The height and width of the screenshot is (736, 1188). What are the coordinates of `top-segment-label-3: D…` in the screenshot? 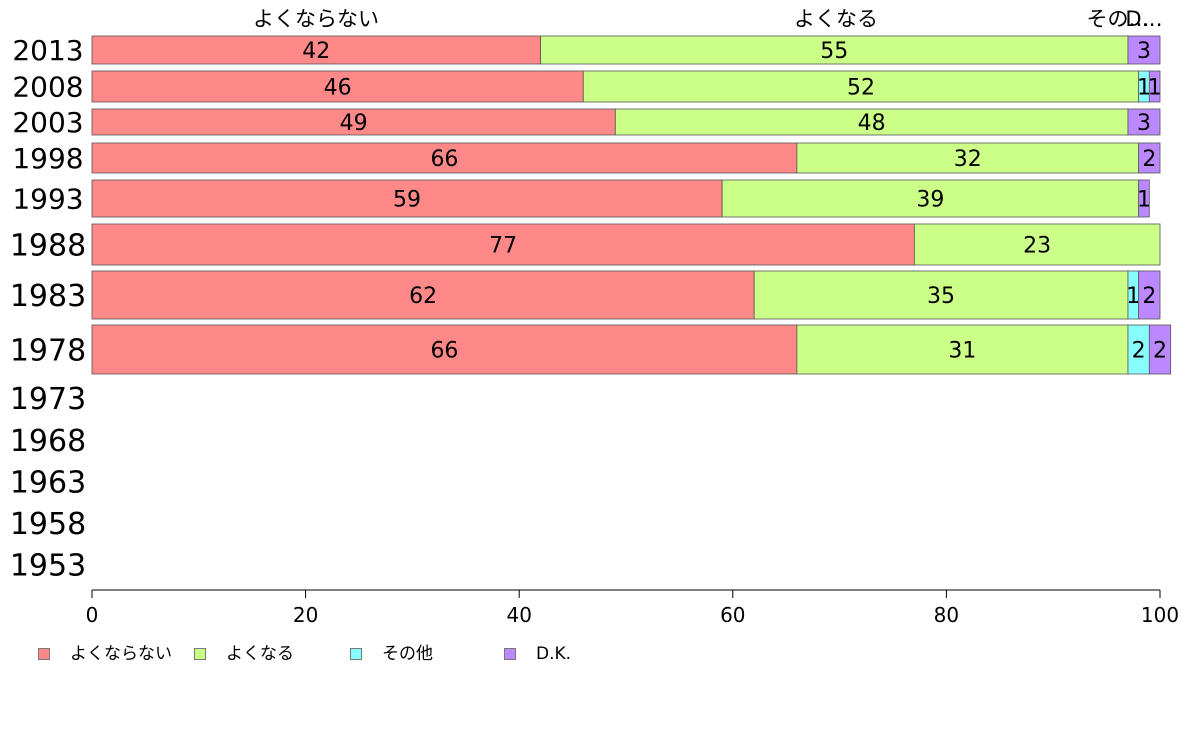 It's located at (1143, 19).